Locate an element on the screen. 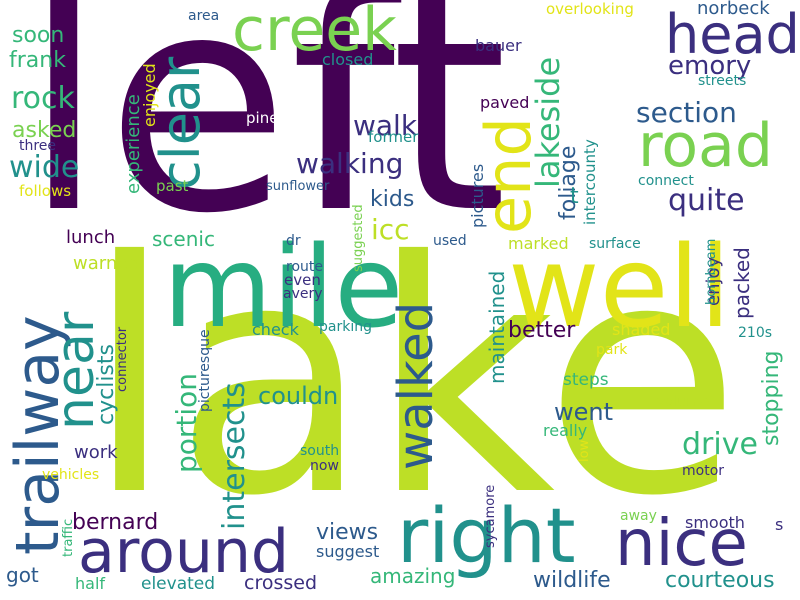 The width and height of the screenshot is (800, 600). word-pictures: pictures is located at coordinates (477, 195).